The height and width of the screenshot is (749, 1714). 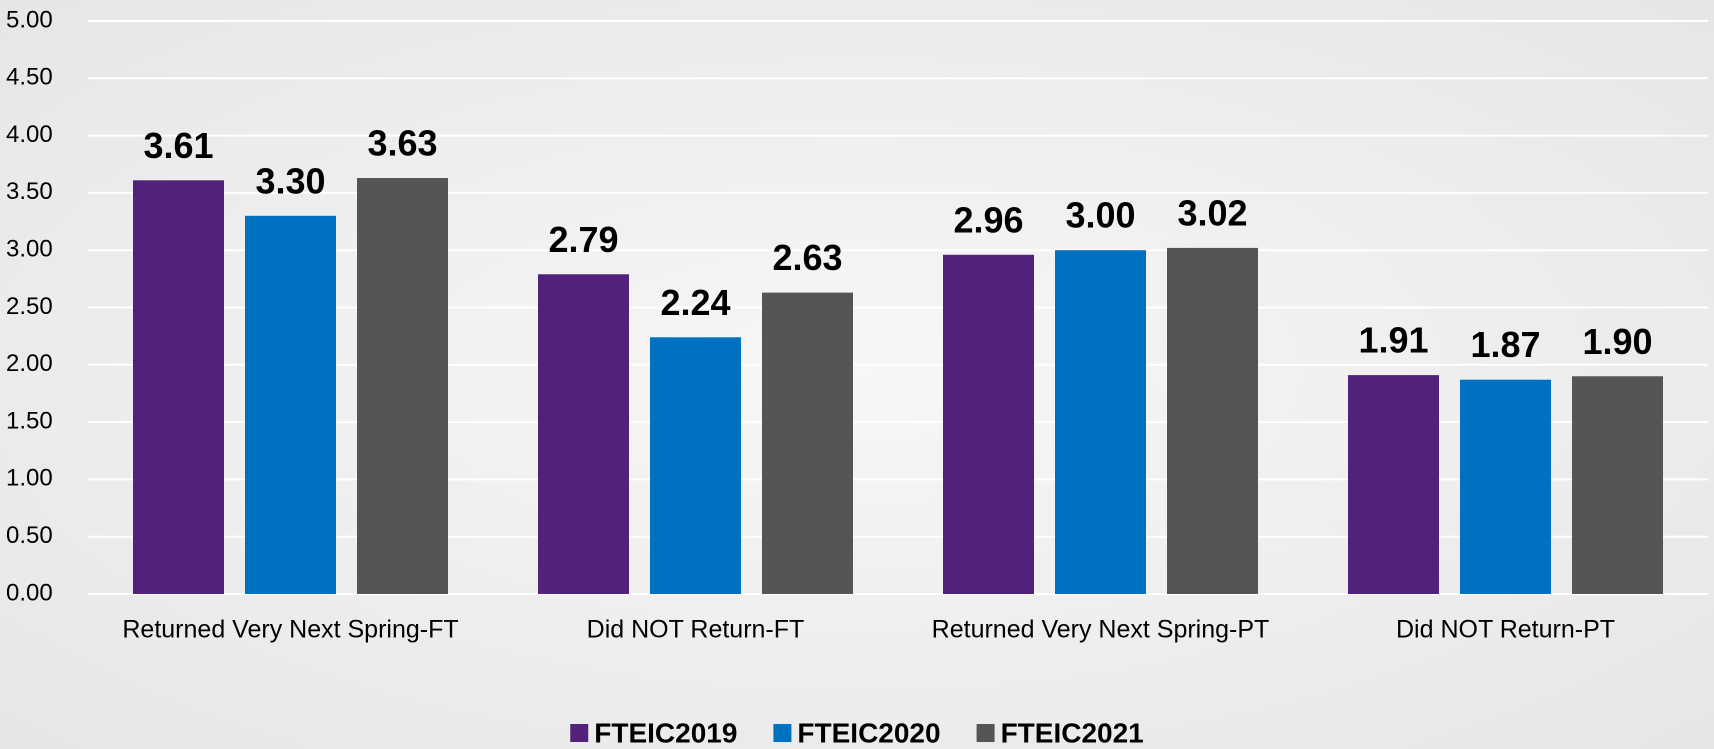 What do you see at coordinates (29, 134) in the screenshot?
I see `y-tick-label: 4.00` at bounding box center [29, 134].